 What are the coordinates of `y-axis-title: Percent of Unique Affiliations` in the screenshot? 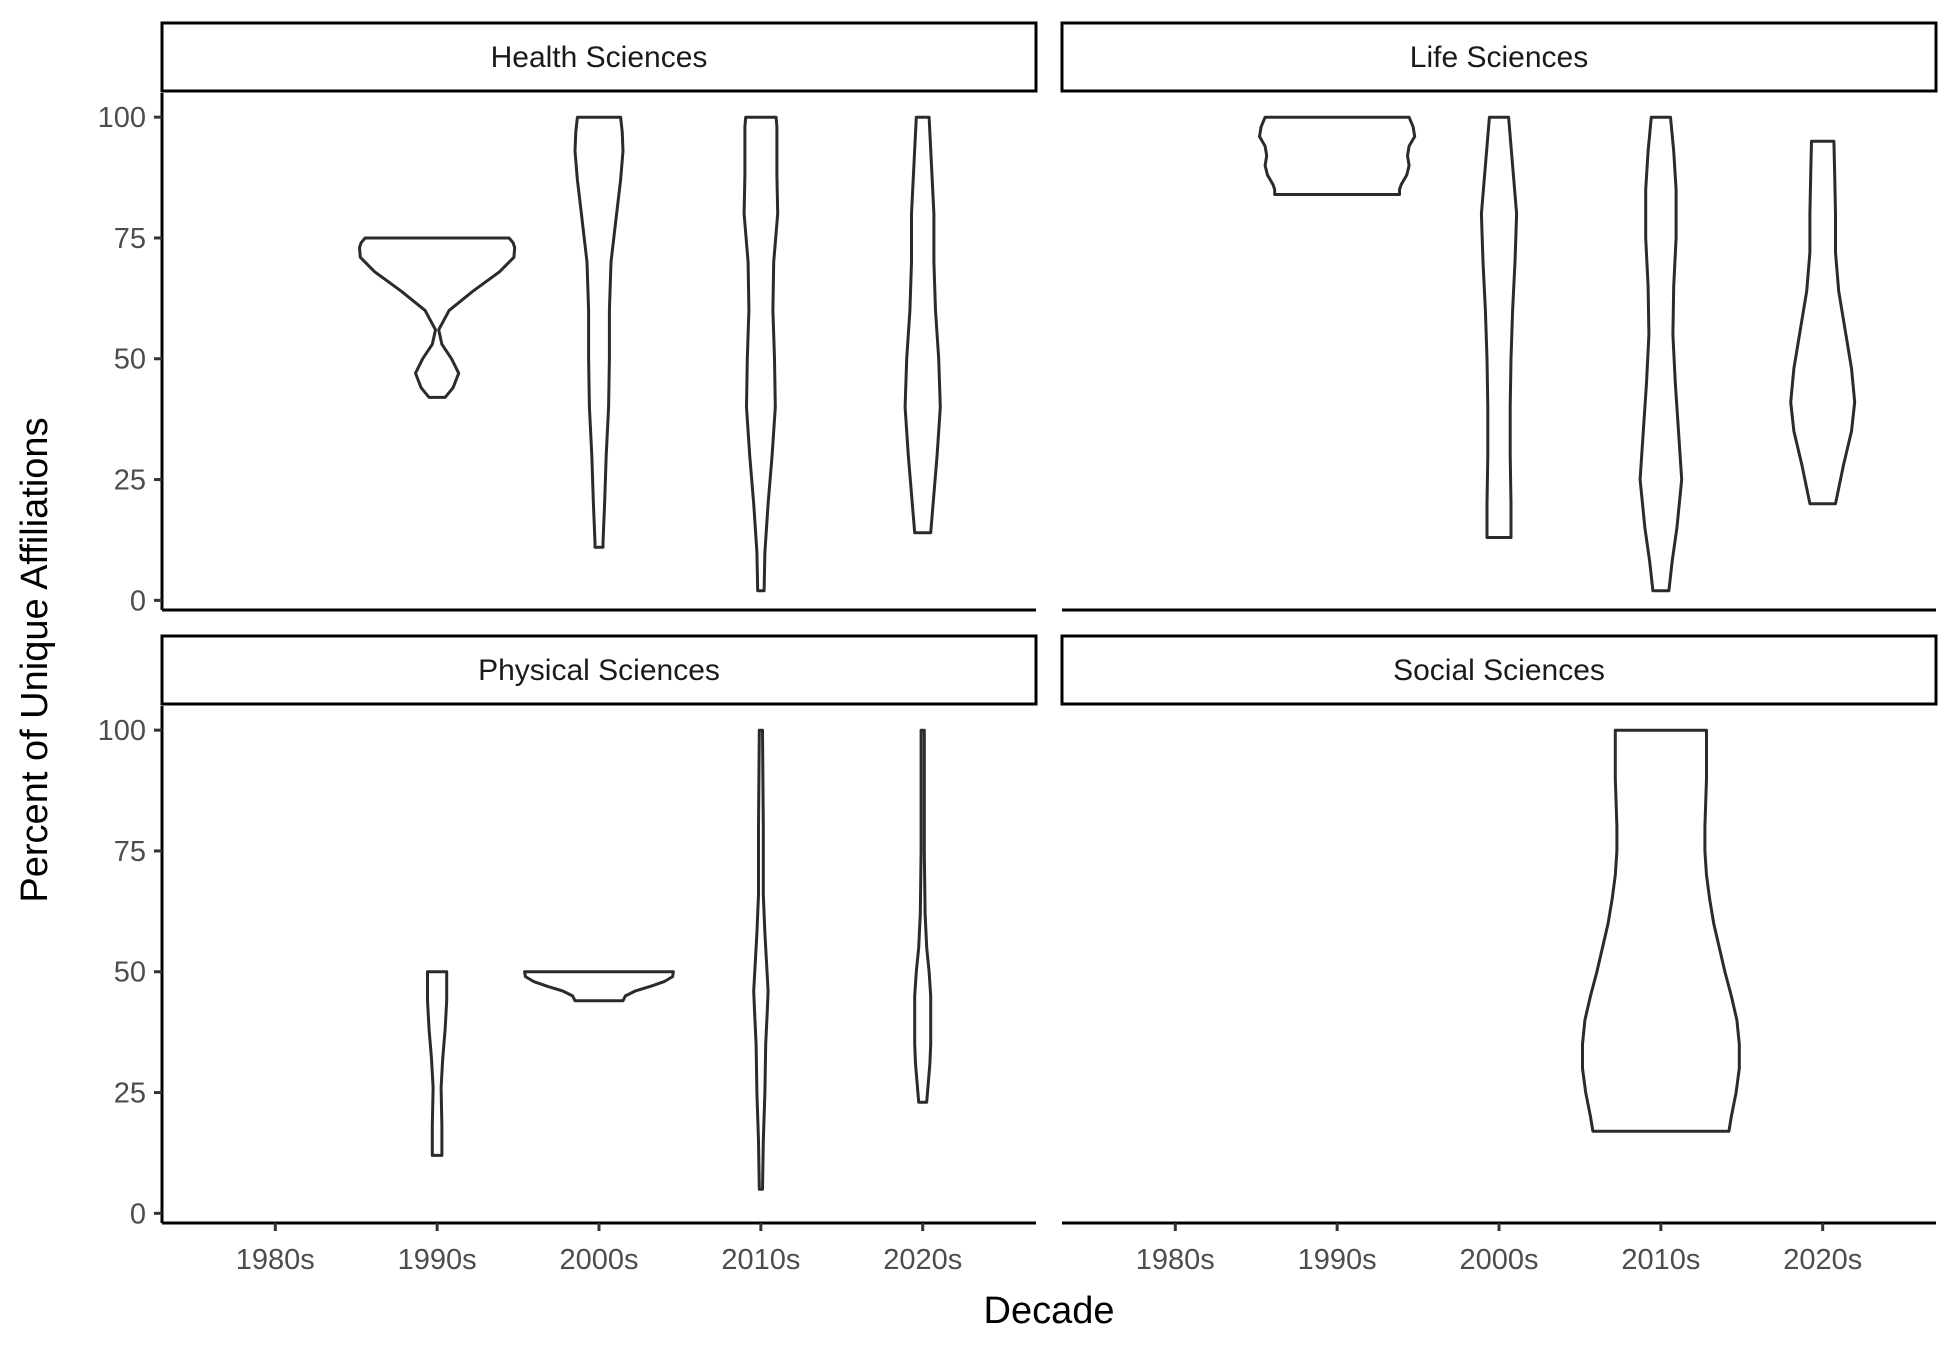 It's located at (35, 659).